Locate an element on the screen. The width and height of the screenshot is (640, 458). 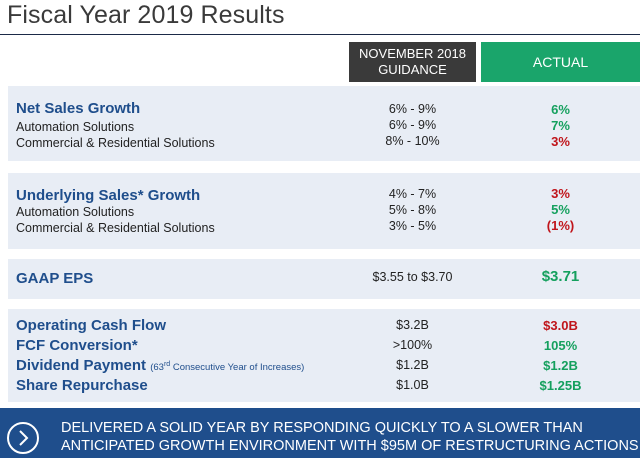
fcf-guidance: >100% is located at coordinates (412, 345).